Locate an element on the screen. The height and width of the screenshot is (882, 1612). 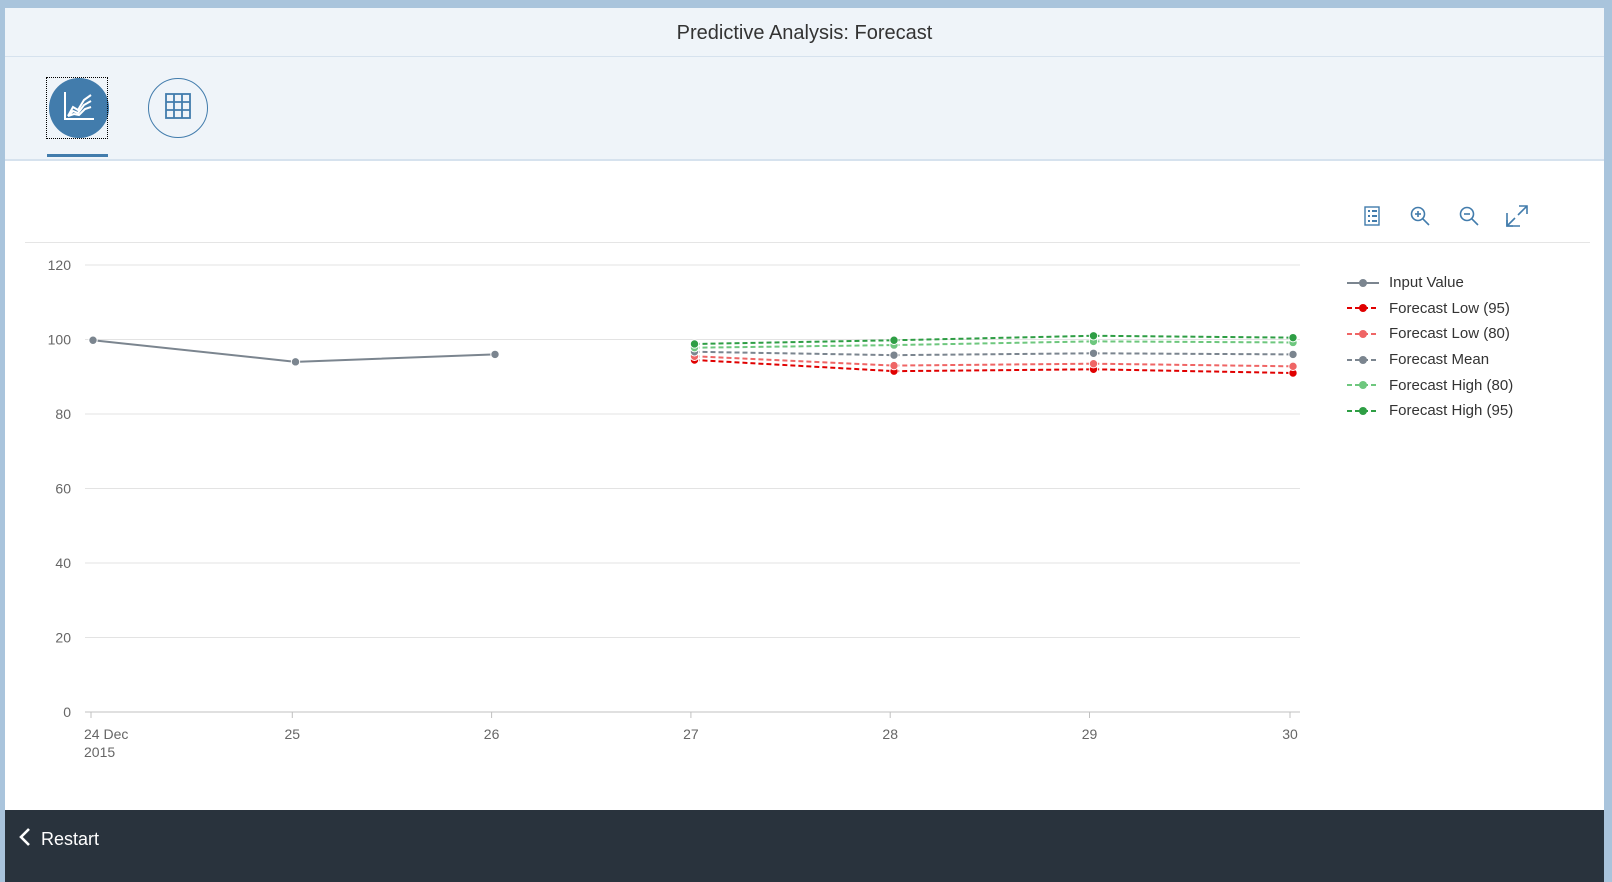
restart-label: Restart is located at coordinates (70, 838).